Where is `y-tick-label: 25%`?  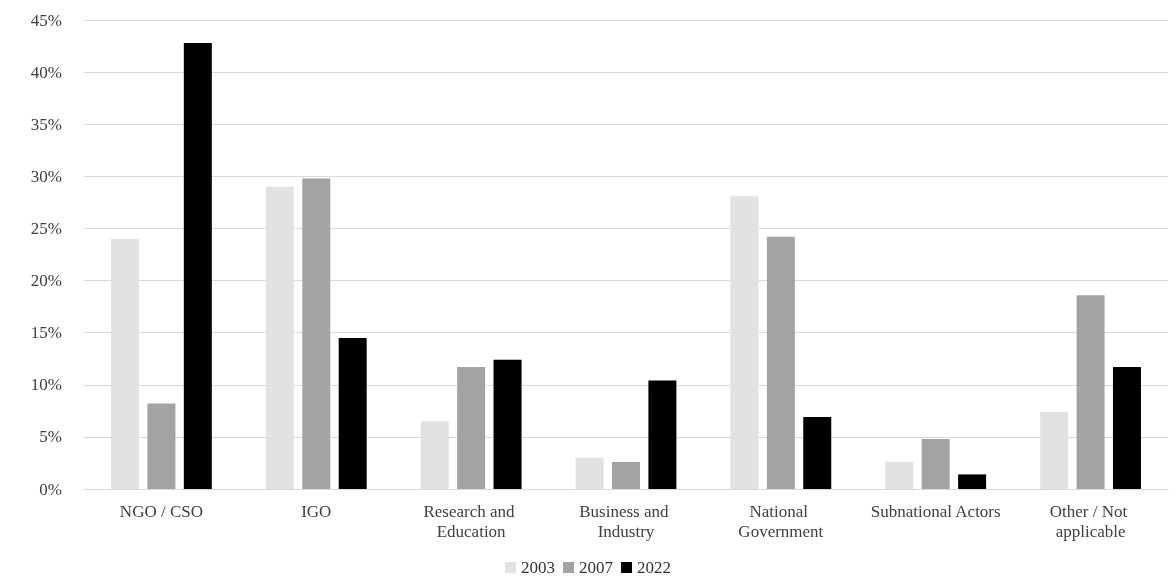
y-tick-label: 25% is located at coordinates (46, 228).